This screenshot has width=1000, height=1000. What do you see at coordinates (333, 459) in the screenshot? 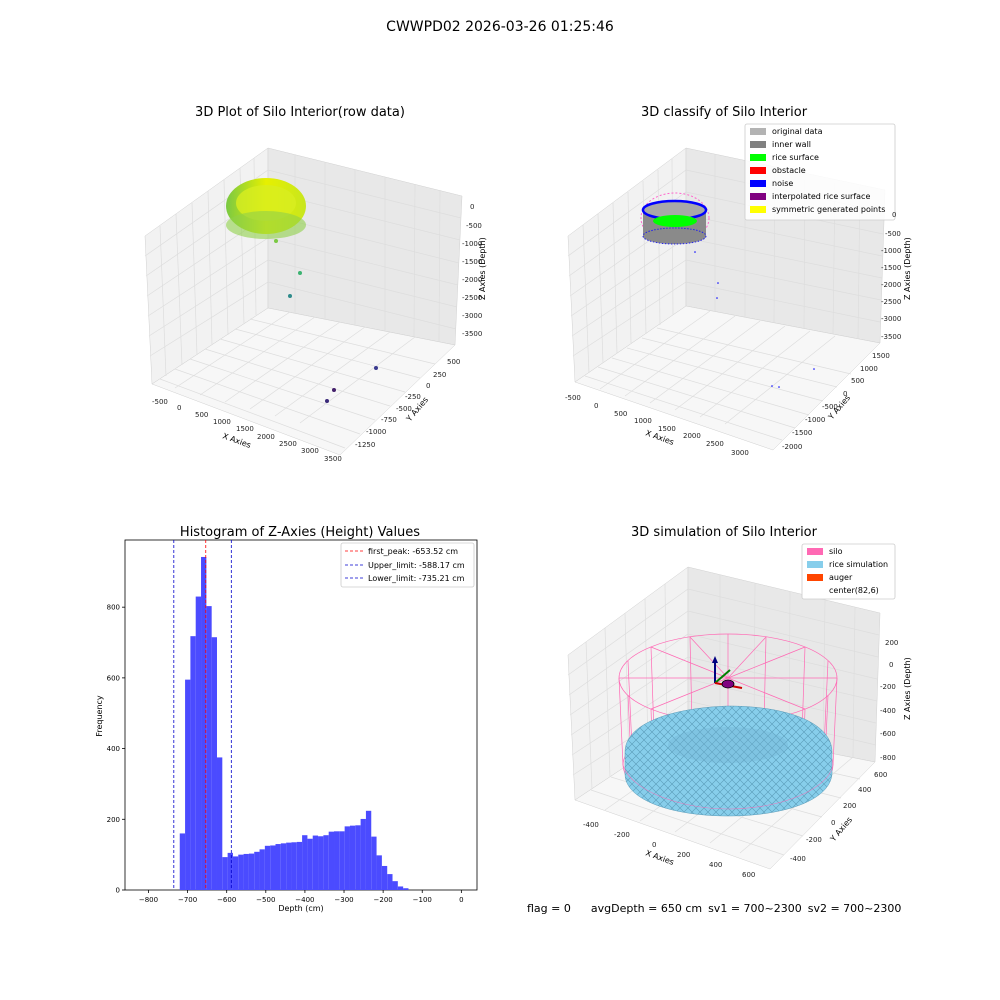
I see `raw-x-tick: 3500` at bounding box center [333, 459].